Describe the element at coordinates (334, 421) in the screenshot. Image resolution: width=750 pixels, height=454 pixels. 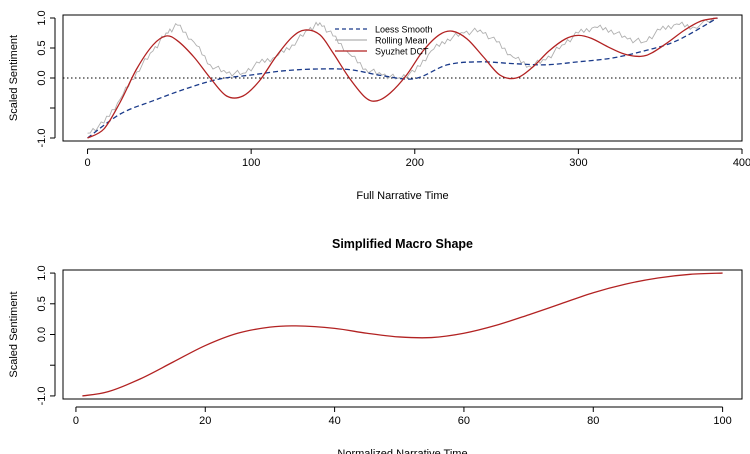
I see `x-tick-label: 40` at that location.